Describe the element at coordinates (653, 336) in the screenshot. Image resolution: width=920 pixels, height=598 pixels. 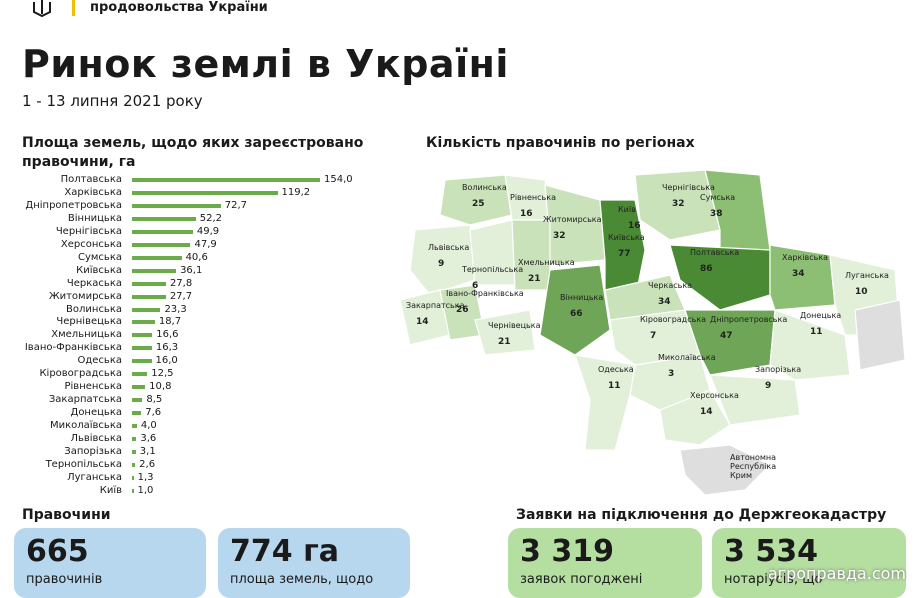
I see `map-region-value: 7` at that location.